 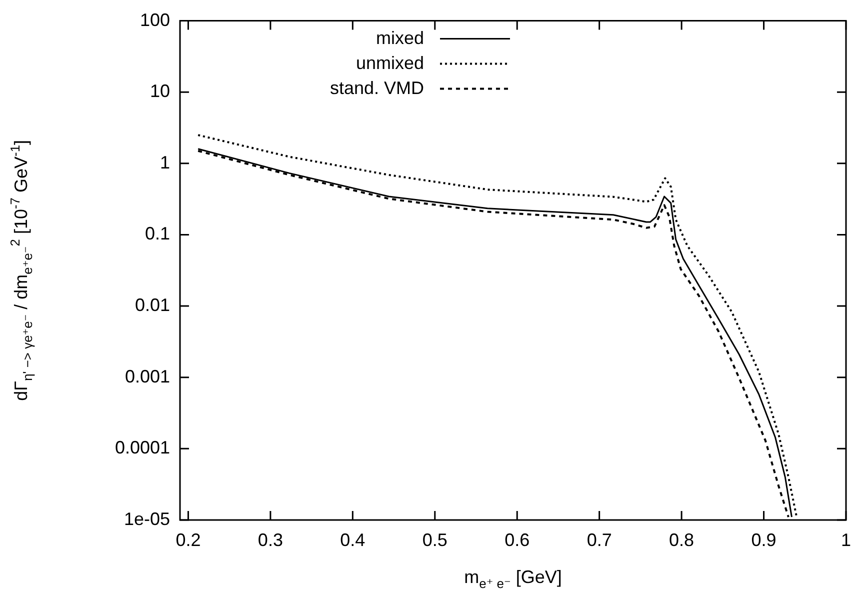 I want to click on x-tick-label: 0.7, so click(x=599, y=540).